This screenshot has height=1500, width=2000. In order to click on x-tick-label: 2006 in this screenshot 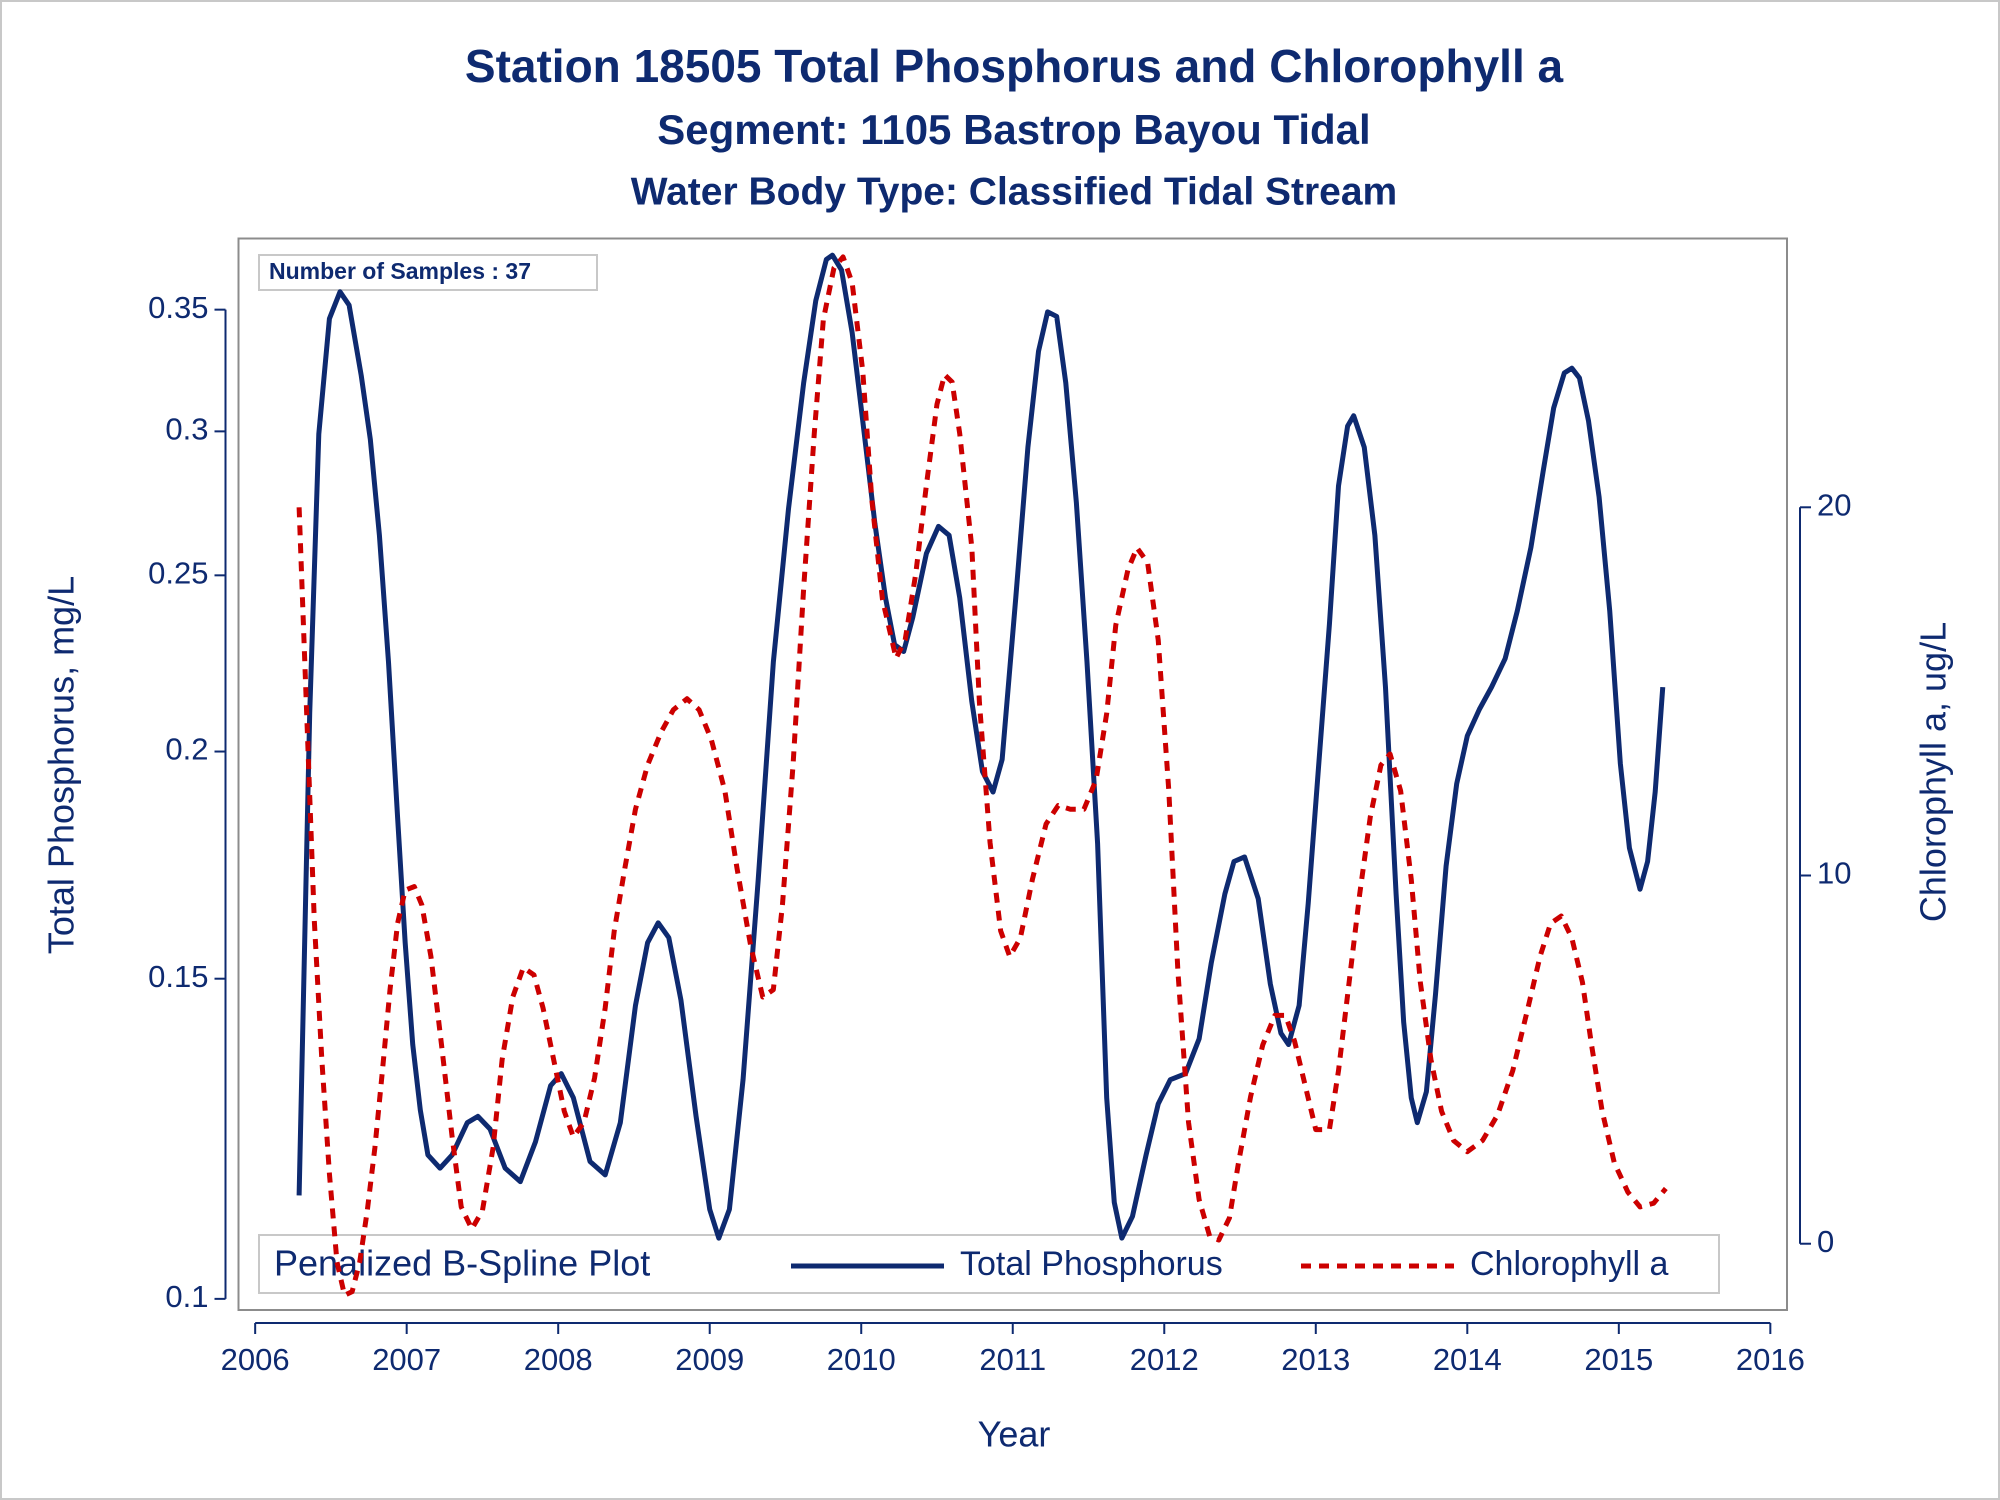, I will do `click(255, 1359)`.